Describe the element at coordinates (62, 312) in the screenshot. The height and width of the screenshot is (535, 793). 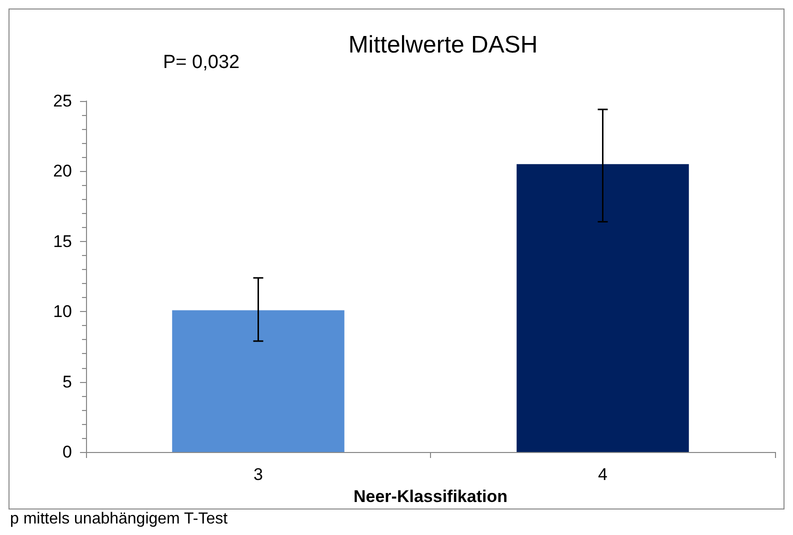
I see `y-tick-label: 10` at that location.